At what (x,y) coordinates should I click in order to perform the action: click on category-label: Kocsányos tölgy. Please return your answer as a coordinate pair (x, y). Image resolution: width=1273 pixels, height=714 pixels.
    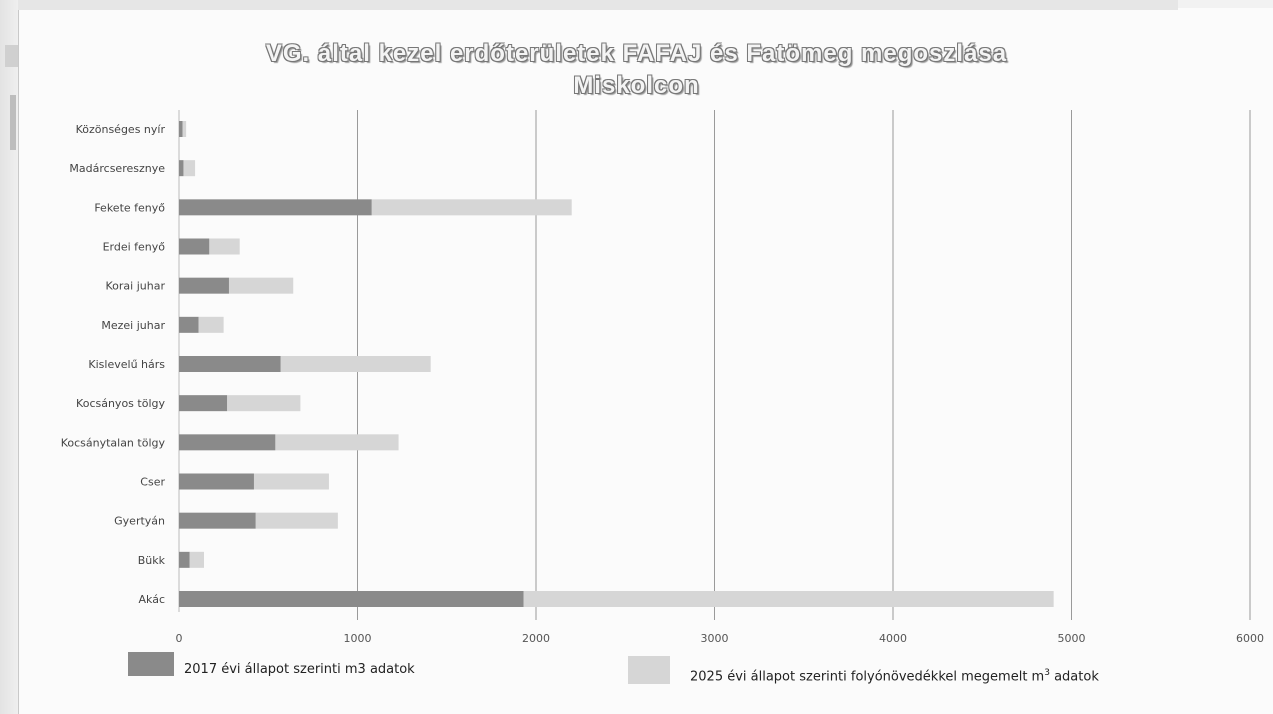
    Looking at the image, I should click on (120, 403).